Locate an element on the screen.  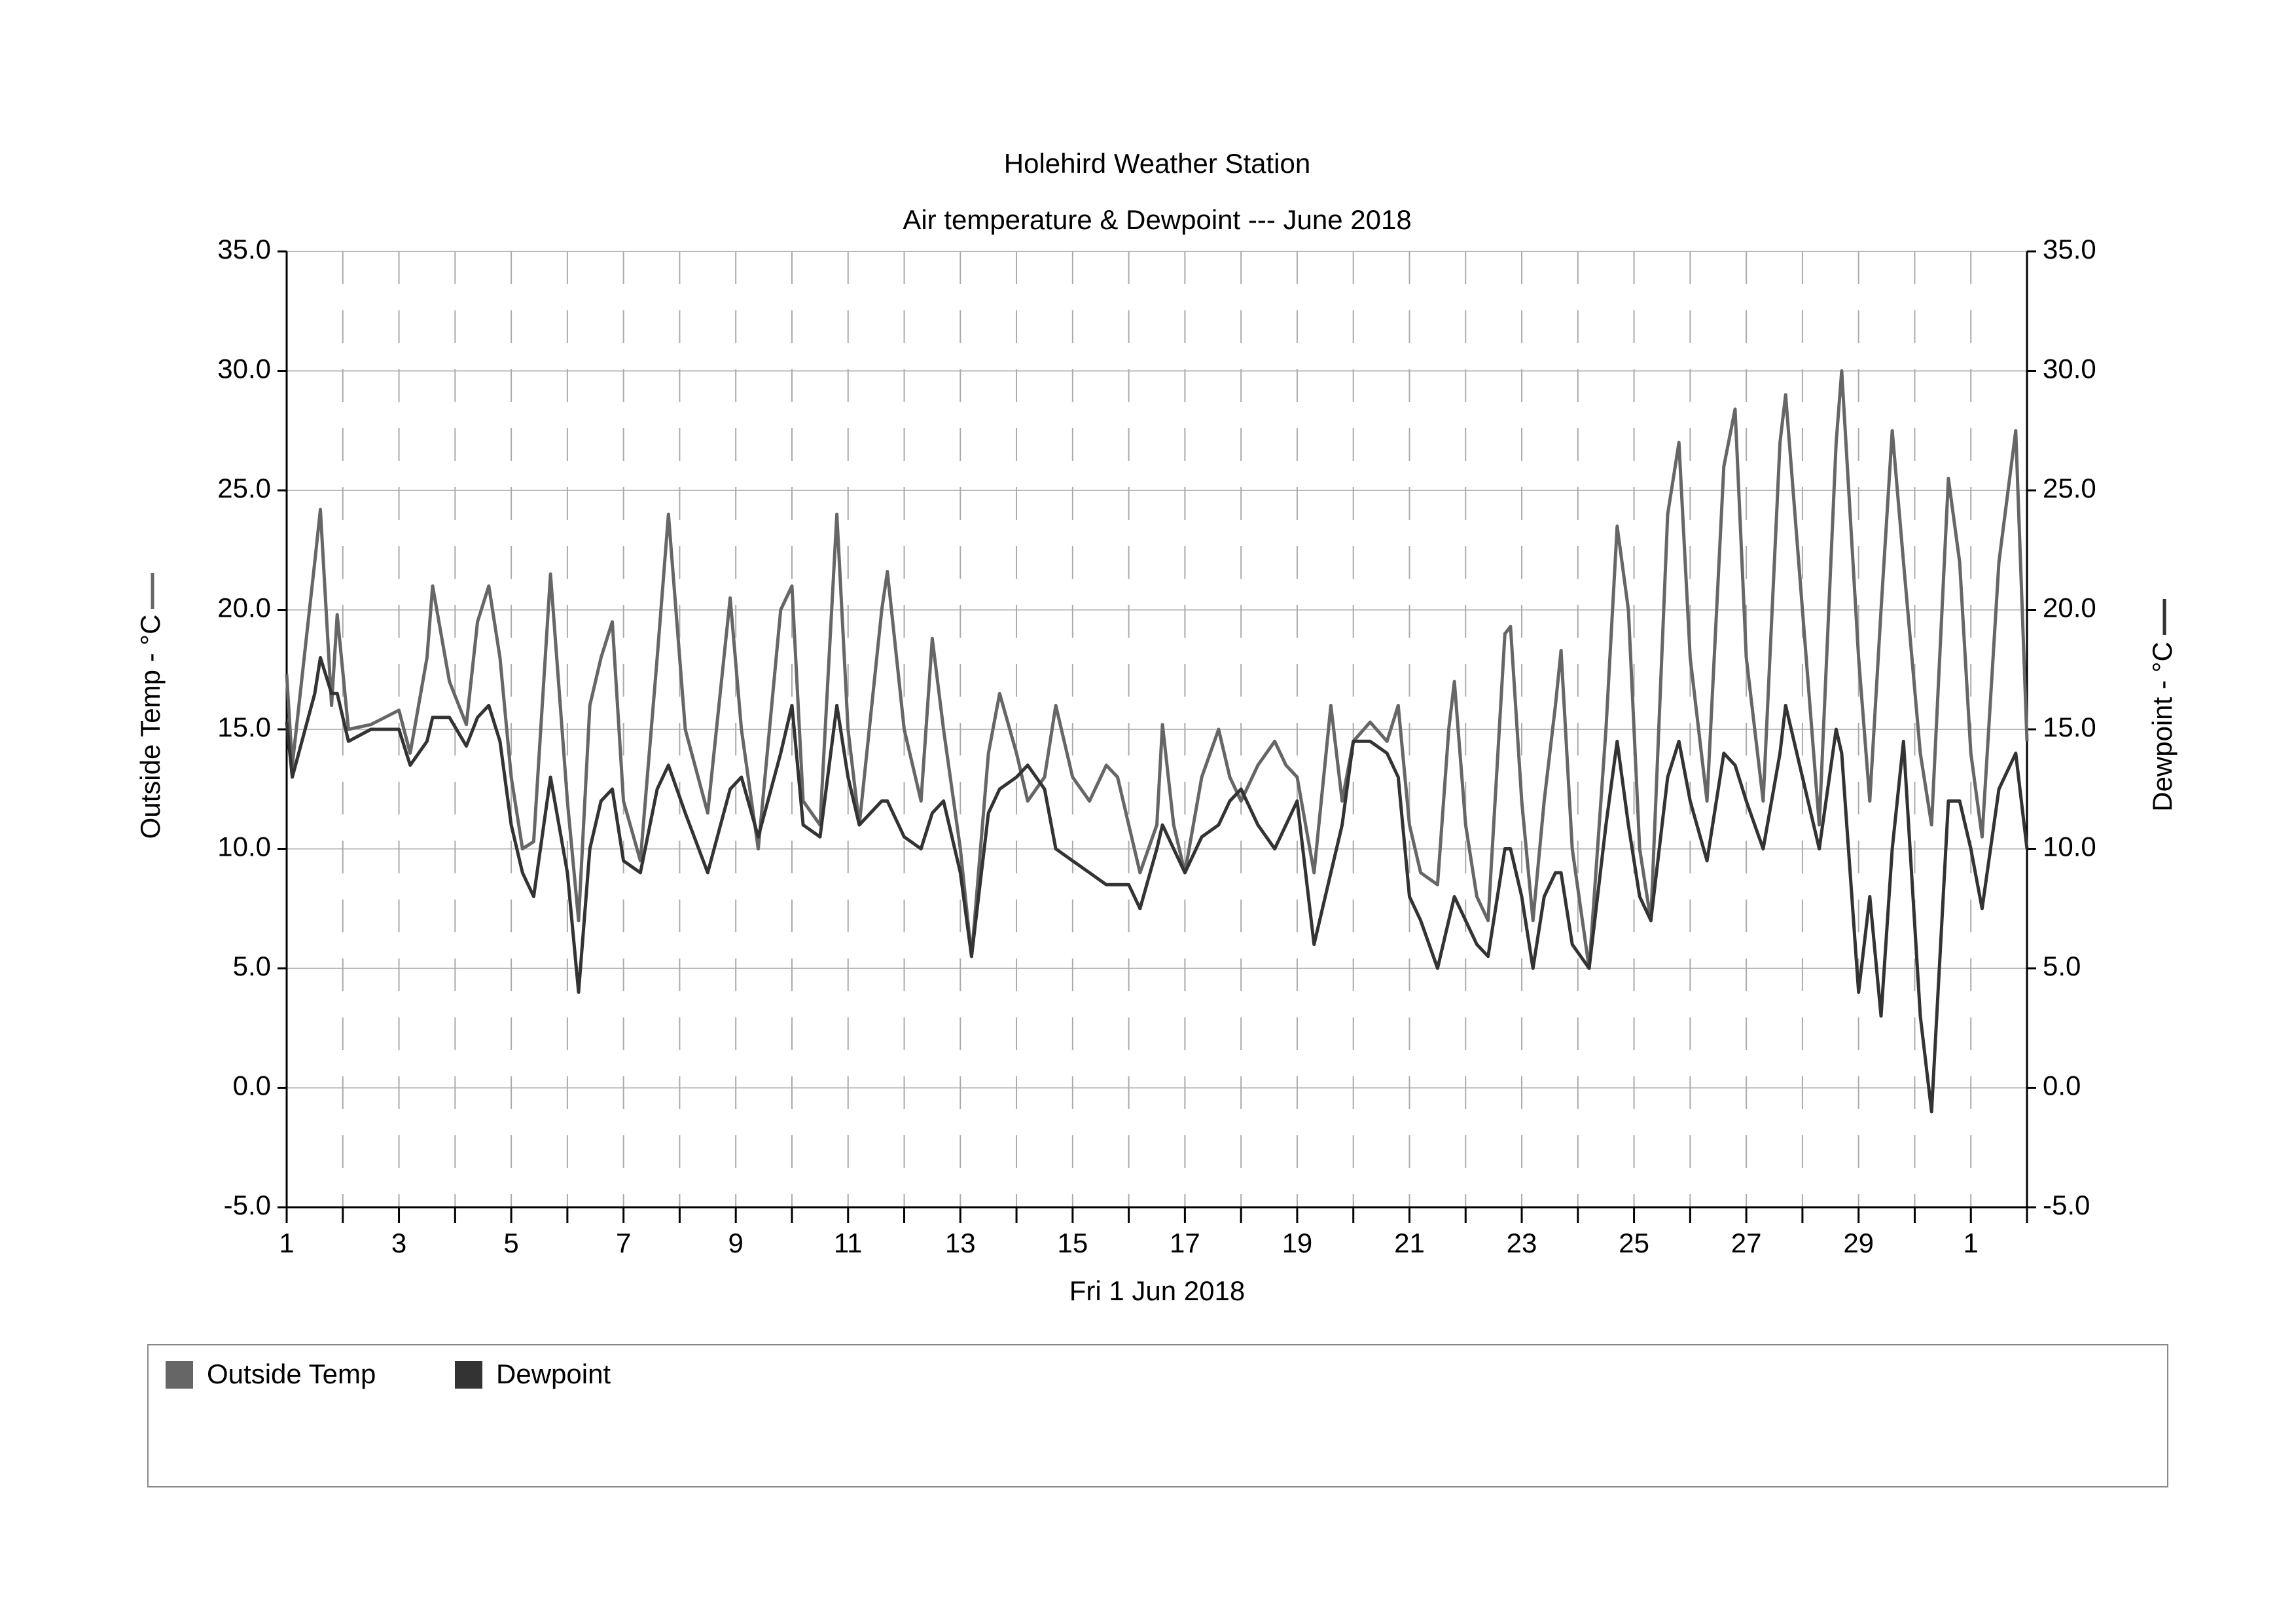
y-tick-label: -5.0 is located at coordinates (247, 1205).